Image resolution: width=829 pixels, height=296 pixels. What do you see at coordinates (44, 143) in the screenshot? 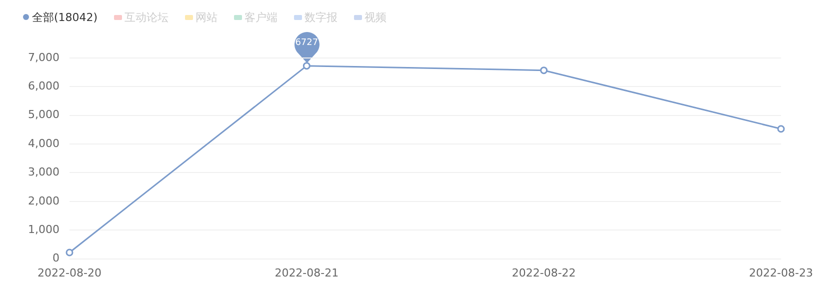
I see `y-tick-label: 4,000` at bounding box center [44, 143].